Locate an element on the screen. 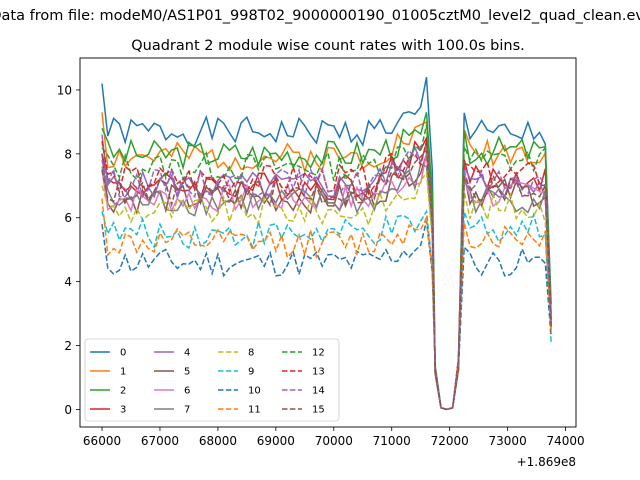  legend-label-3: 3 is located at coordinates (123, 410).